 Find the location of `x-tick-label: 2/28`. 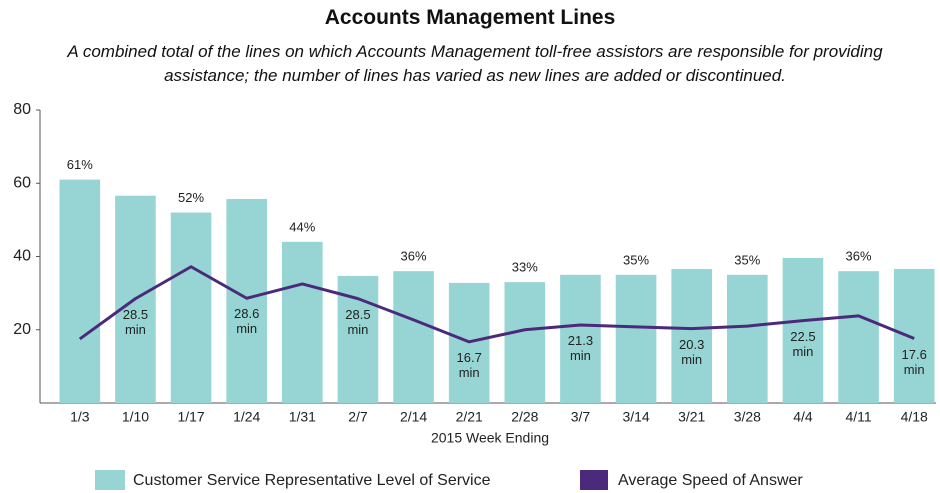

x-tick-label: 2/28 is located at coordinates (524, 417).